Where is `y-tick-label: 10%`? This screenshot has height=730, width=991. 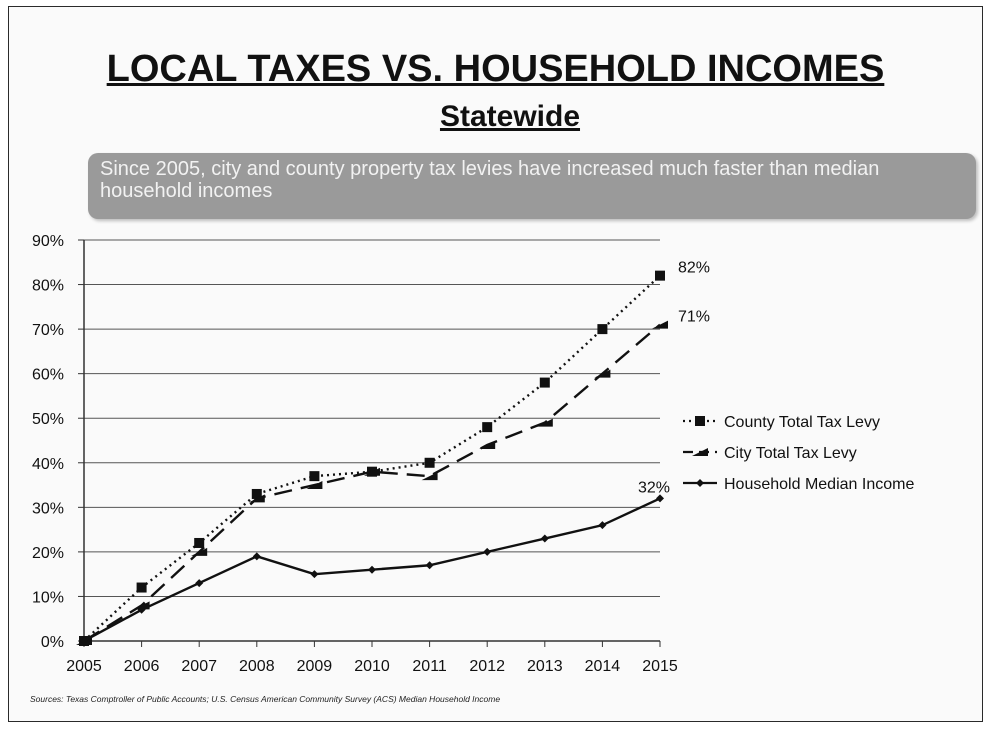 y-tick-label: 10% is located at coordinates (48, 597).